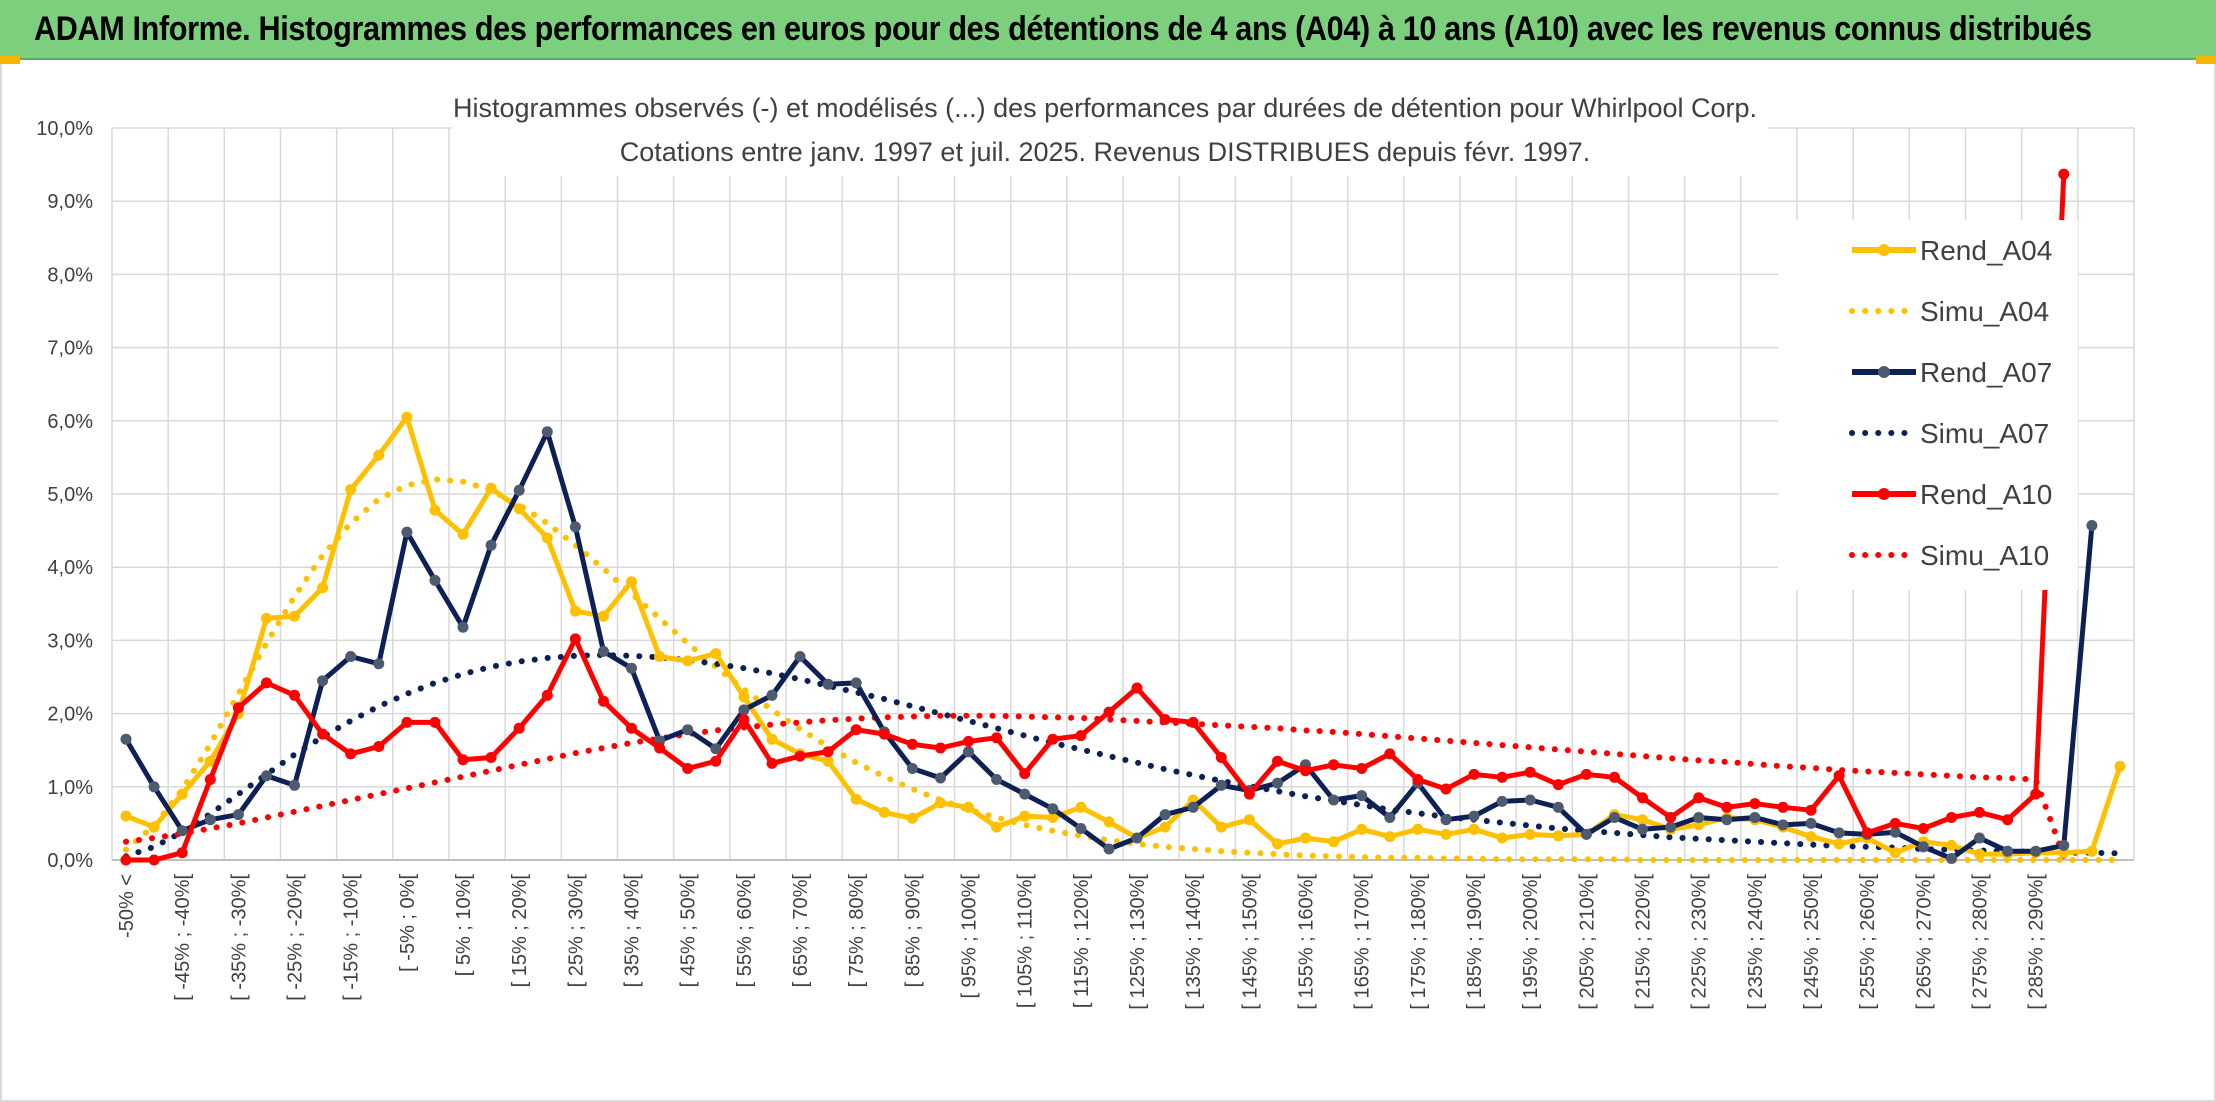 The image size is (2216, 1102). Describe the element at coordinates (633, 931) in the screenshot. I see `x-tick-label: [ 35% ; 40%[` at that location.